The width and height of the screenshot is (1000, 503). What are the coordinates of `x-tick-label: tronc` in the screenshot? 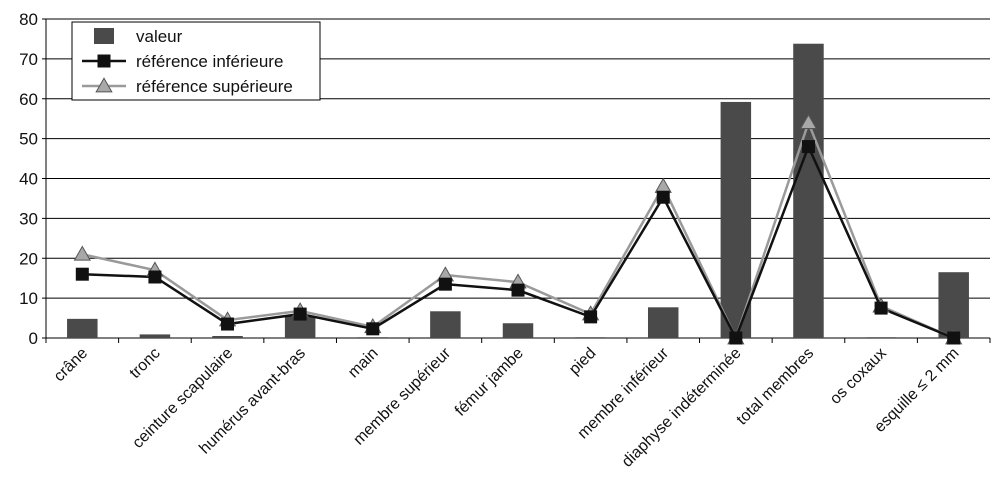 It's located at (145, 363).